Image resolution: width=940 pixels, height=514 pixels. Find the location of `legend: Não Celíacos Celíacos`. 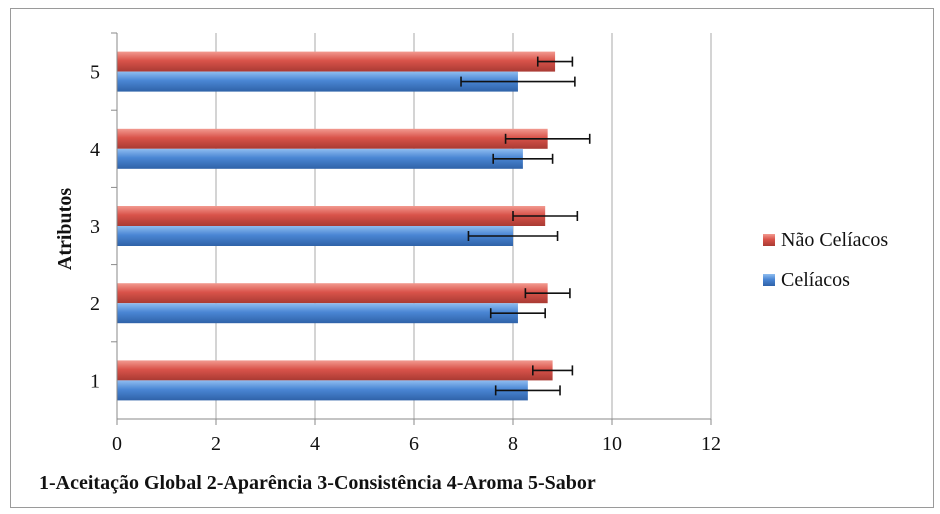

legend: Não Celíacos Celíacos is located at coordinates (825, 260).